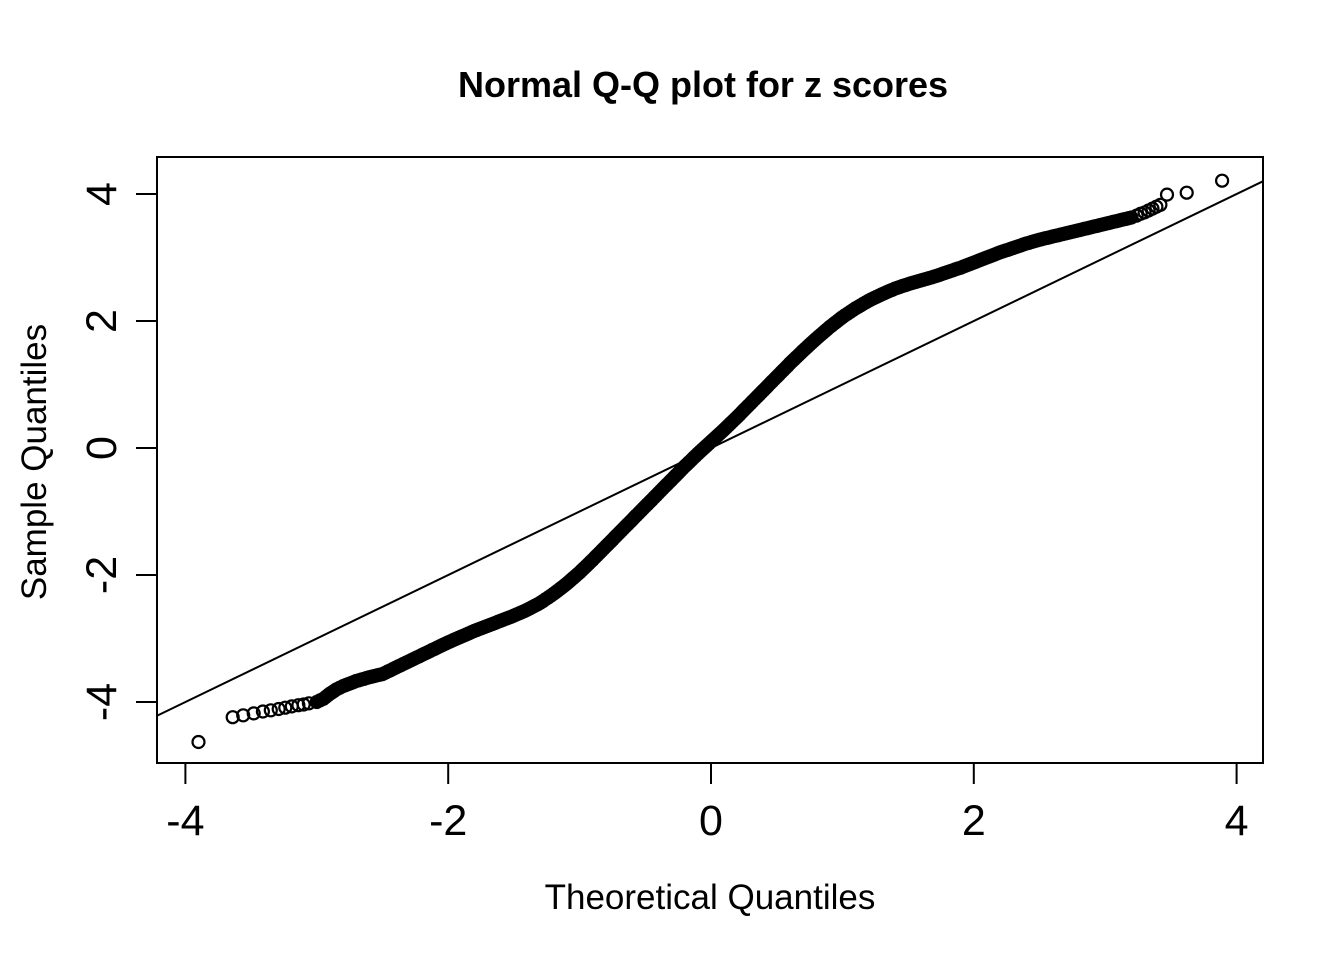  I want to click on x-tick-label: 2, so click(974, 821).